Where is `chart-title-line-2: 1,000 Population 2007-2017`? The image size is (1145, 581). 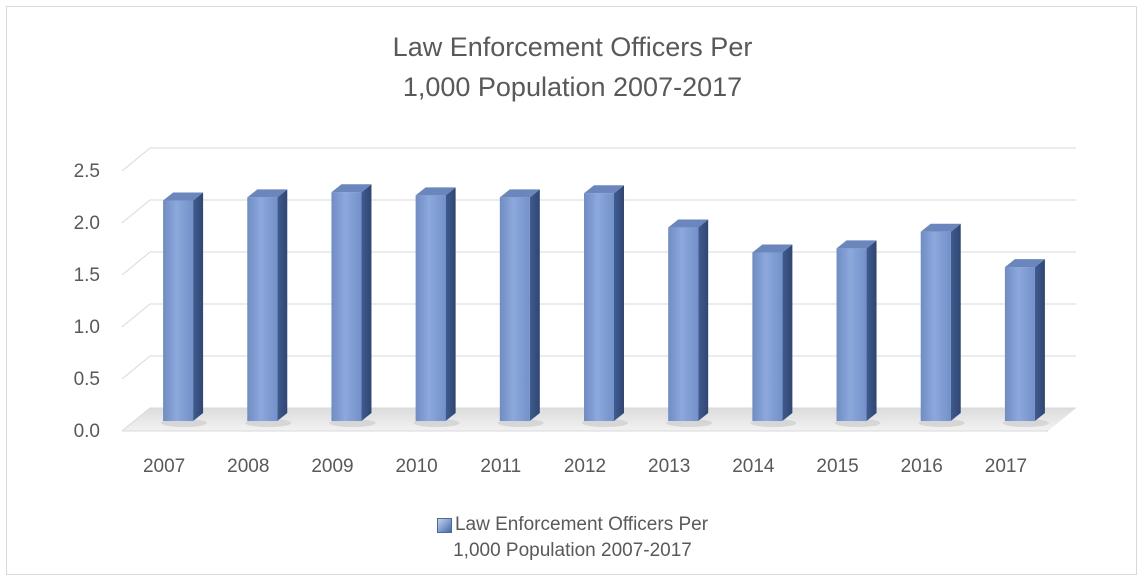 chart-title-line-2: 1,000 Population 2007-2017 is located at coordinates (572, 87).